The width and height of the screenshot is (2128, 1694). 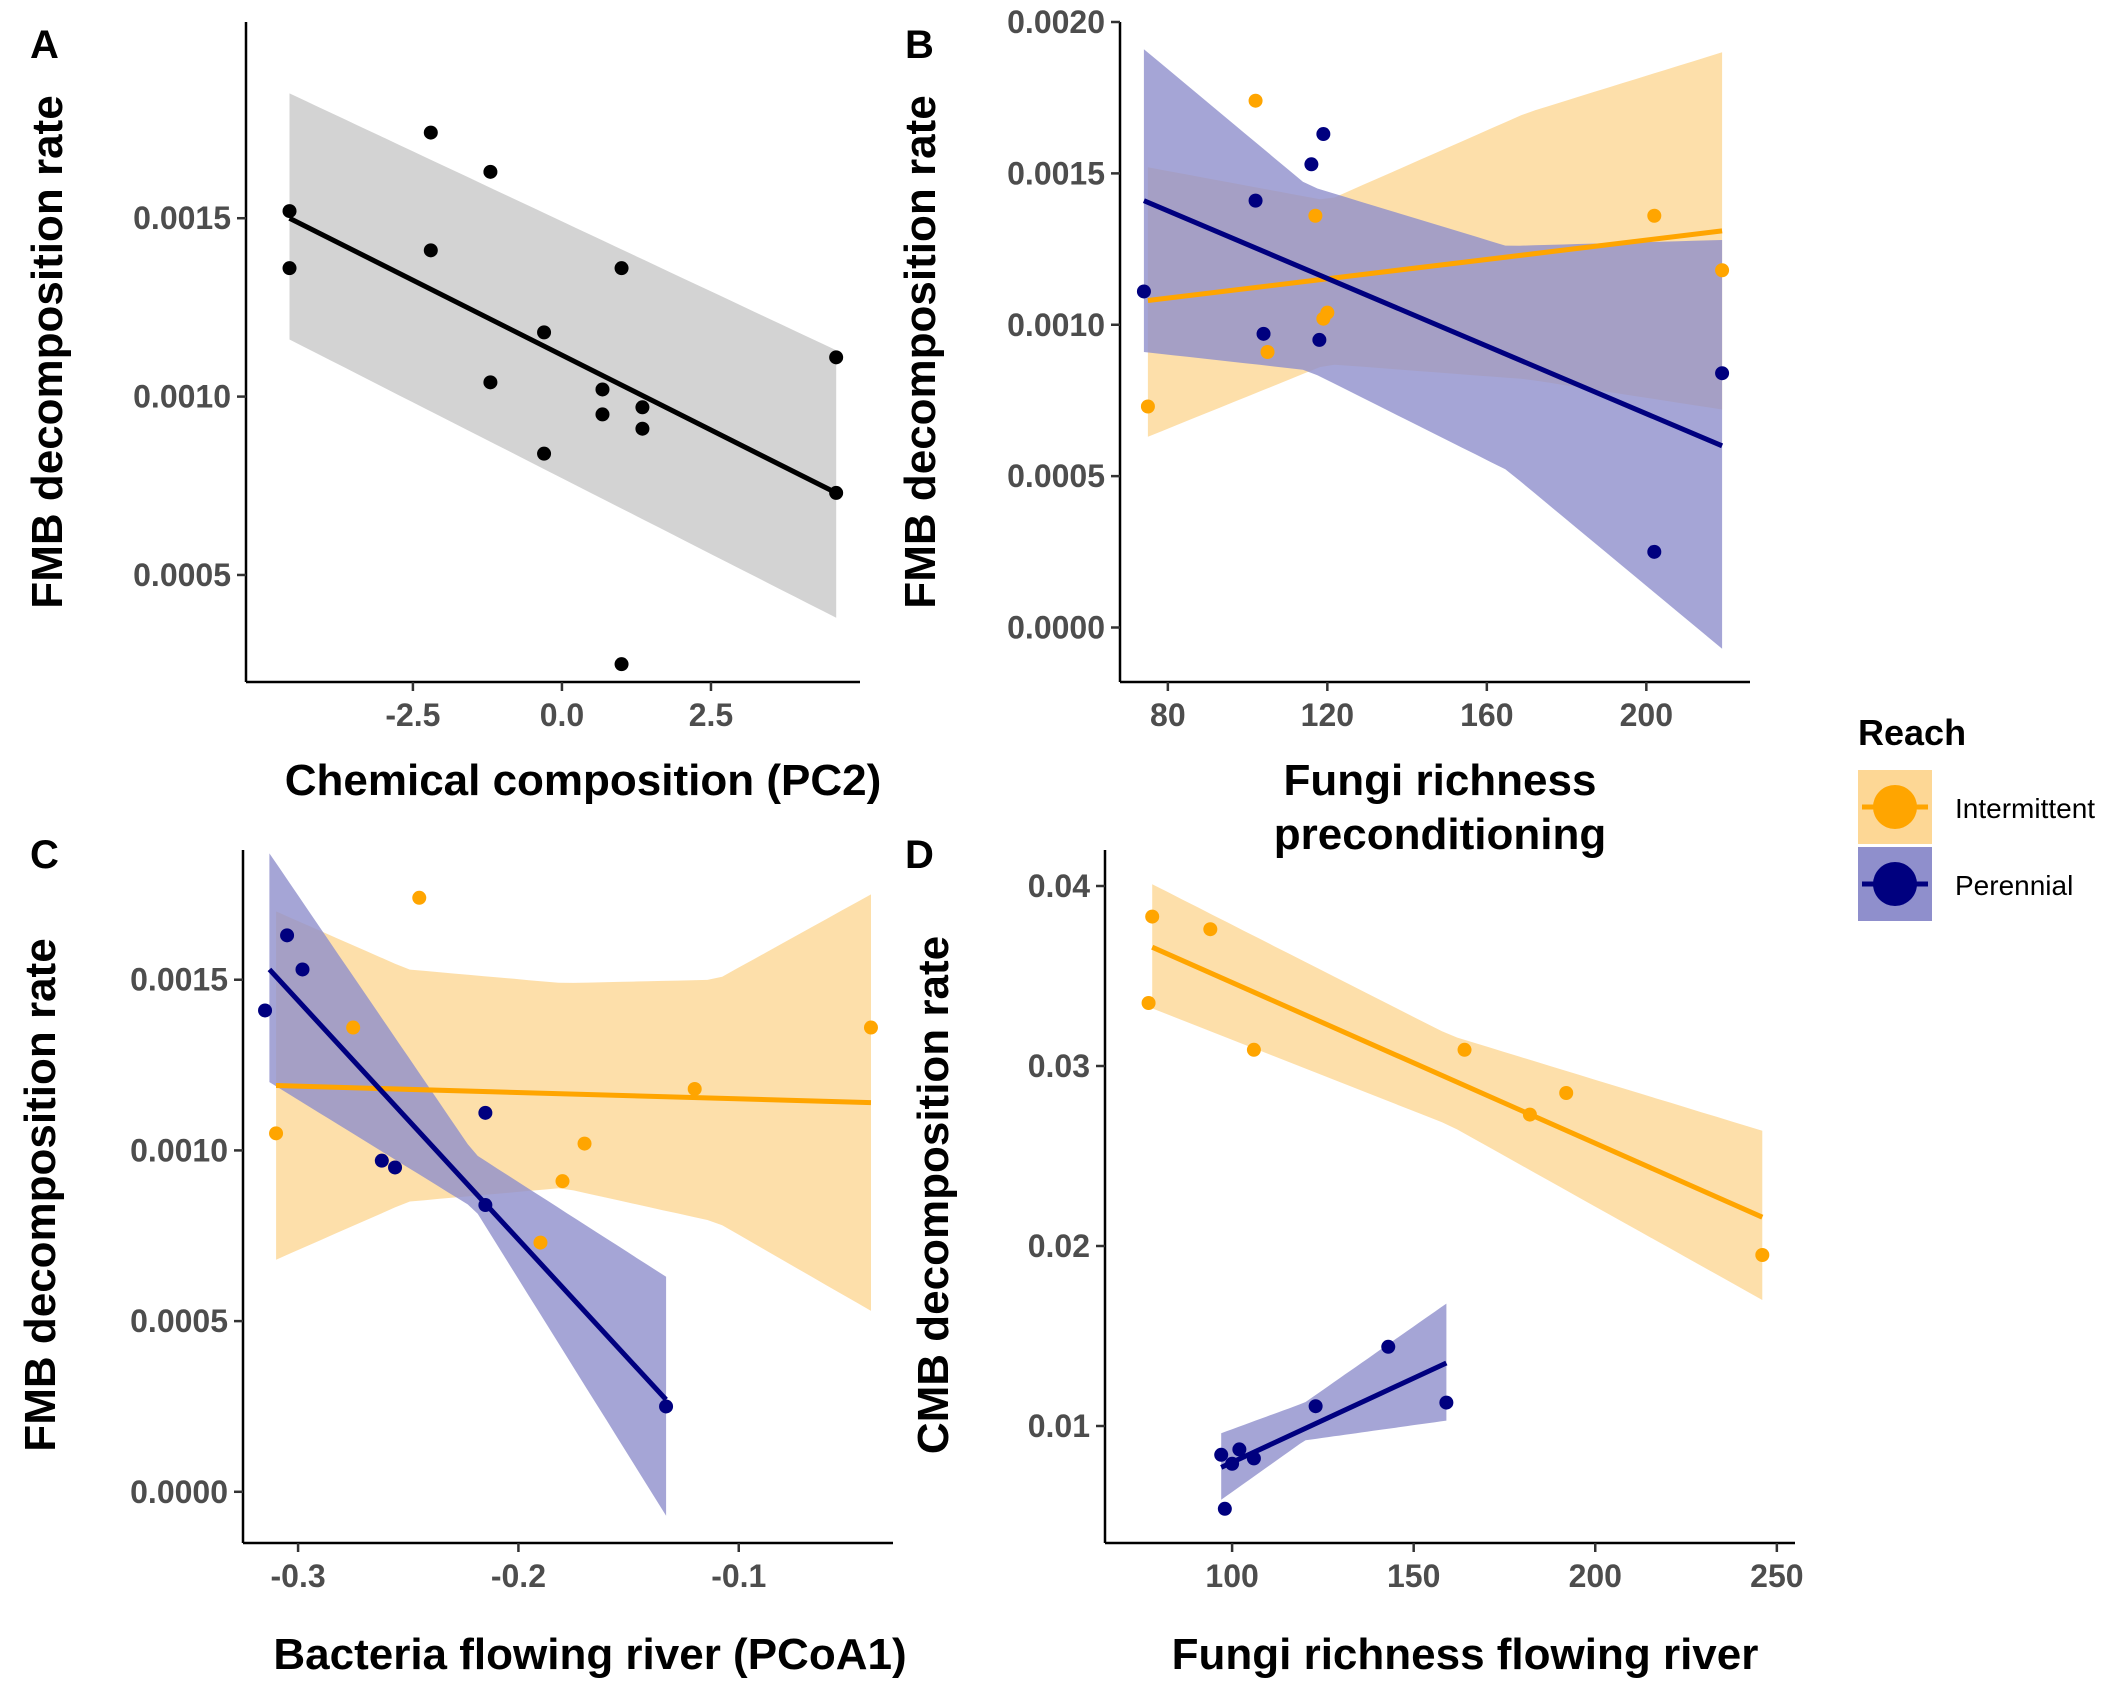 I want to click on y-tick-label-b-0: 0.0000, so click(x=1056, y=628).